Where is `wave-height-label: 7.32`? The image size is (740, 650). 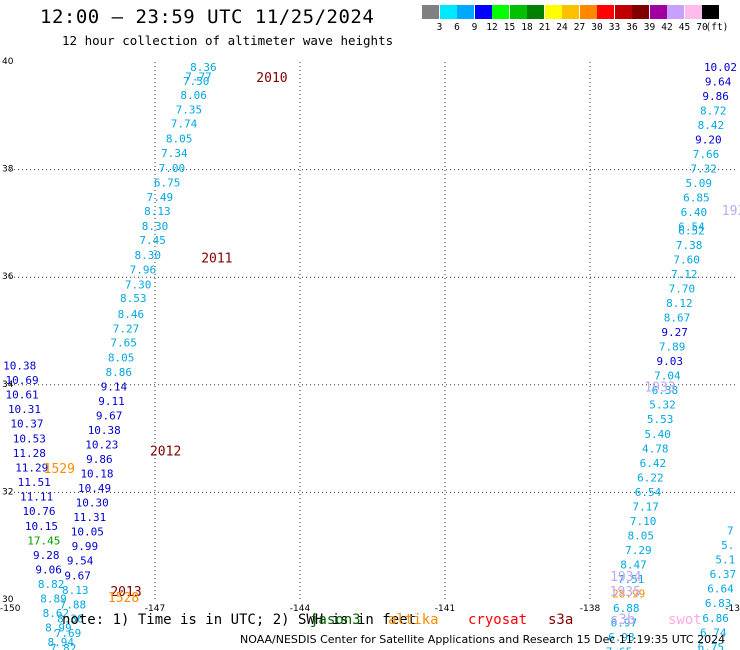 wave-height-label: 7.32 is located at coordinates (703, 169).